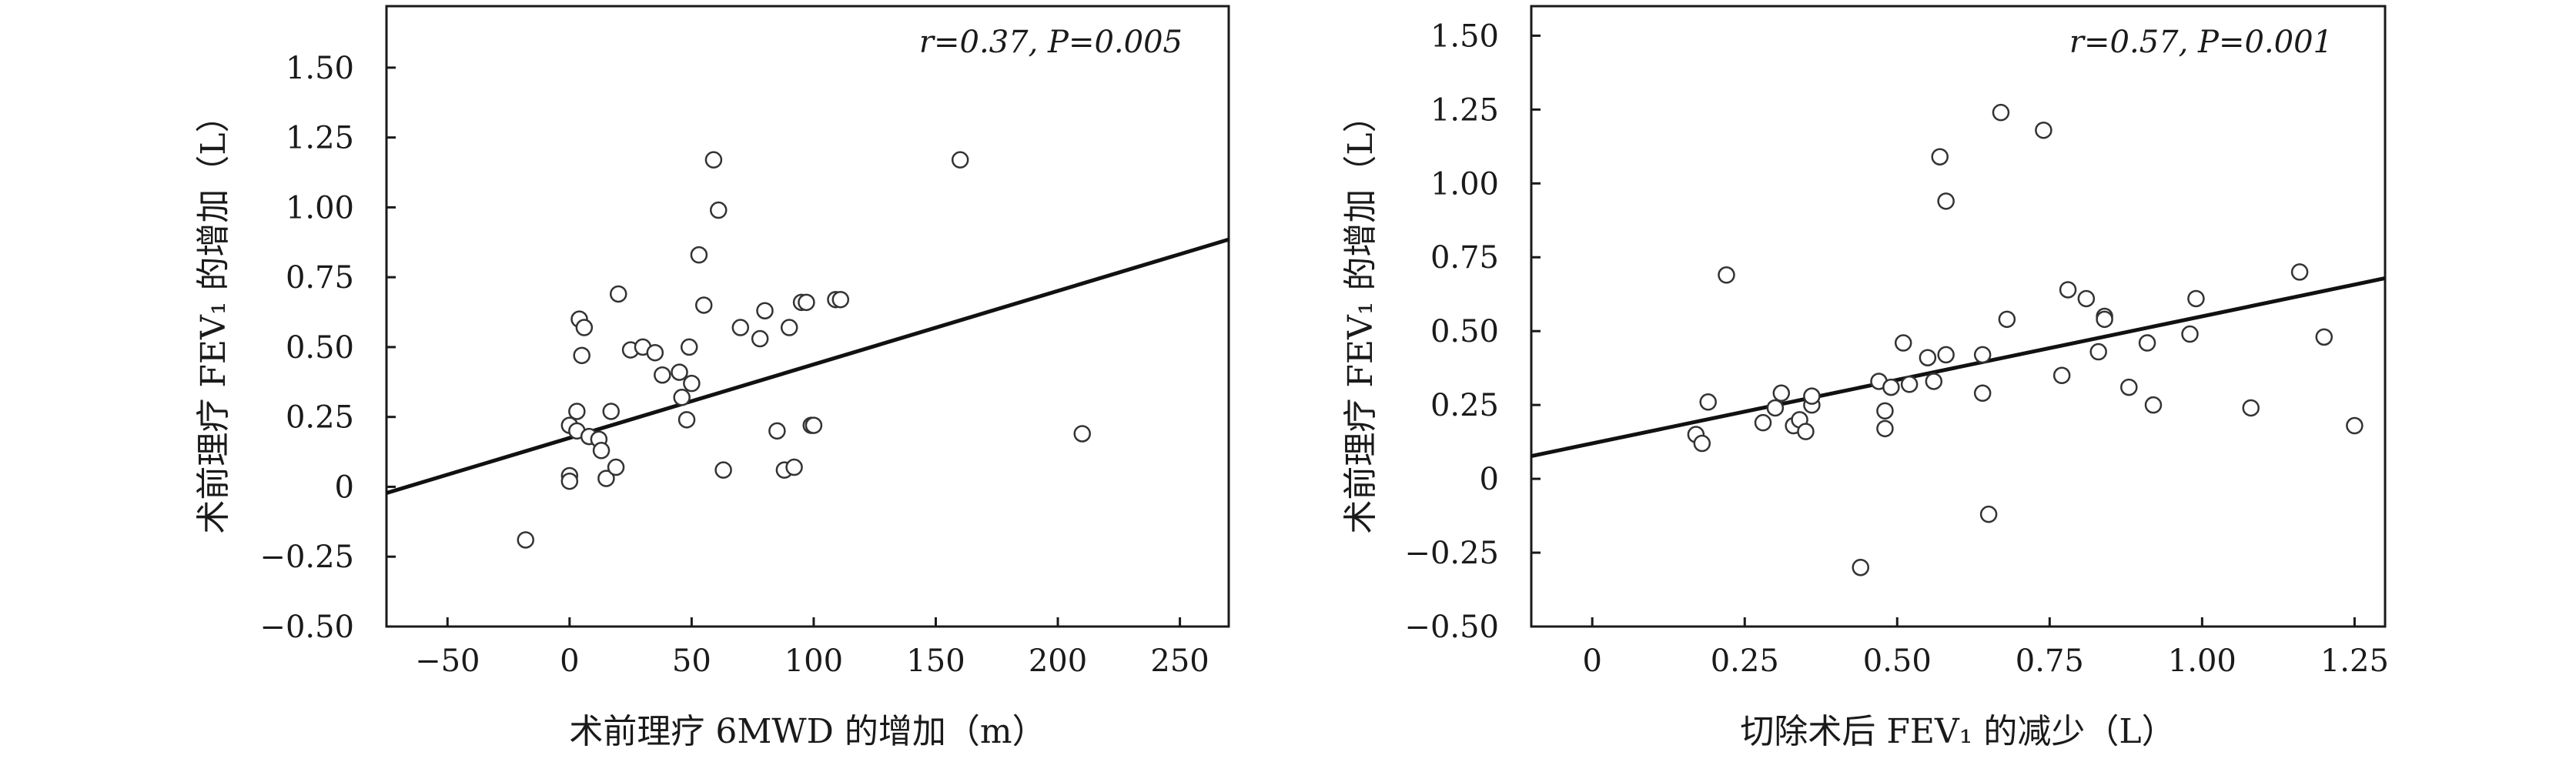  I want to click on x-tick-label: 0.25, so click(1745, 661).